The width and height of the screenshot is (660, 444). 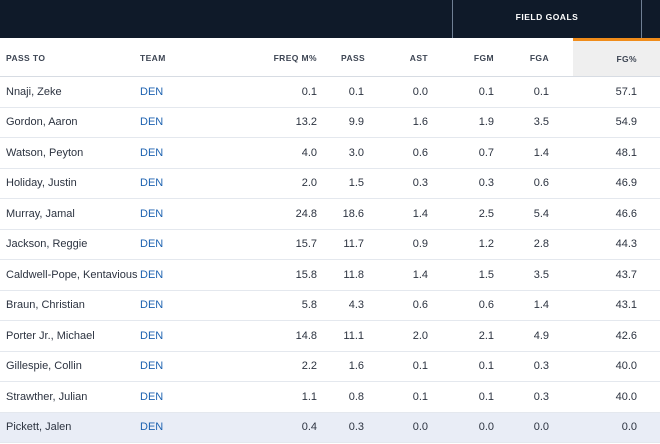 I want to click on column-header-pass-to: PASS TO, so click(x=70, y=58).